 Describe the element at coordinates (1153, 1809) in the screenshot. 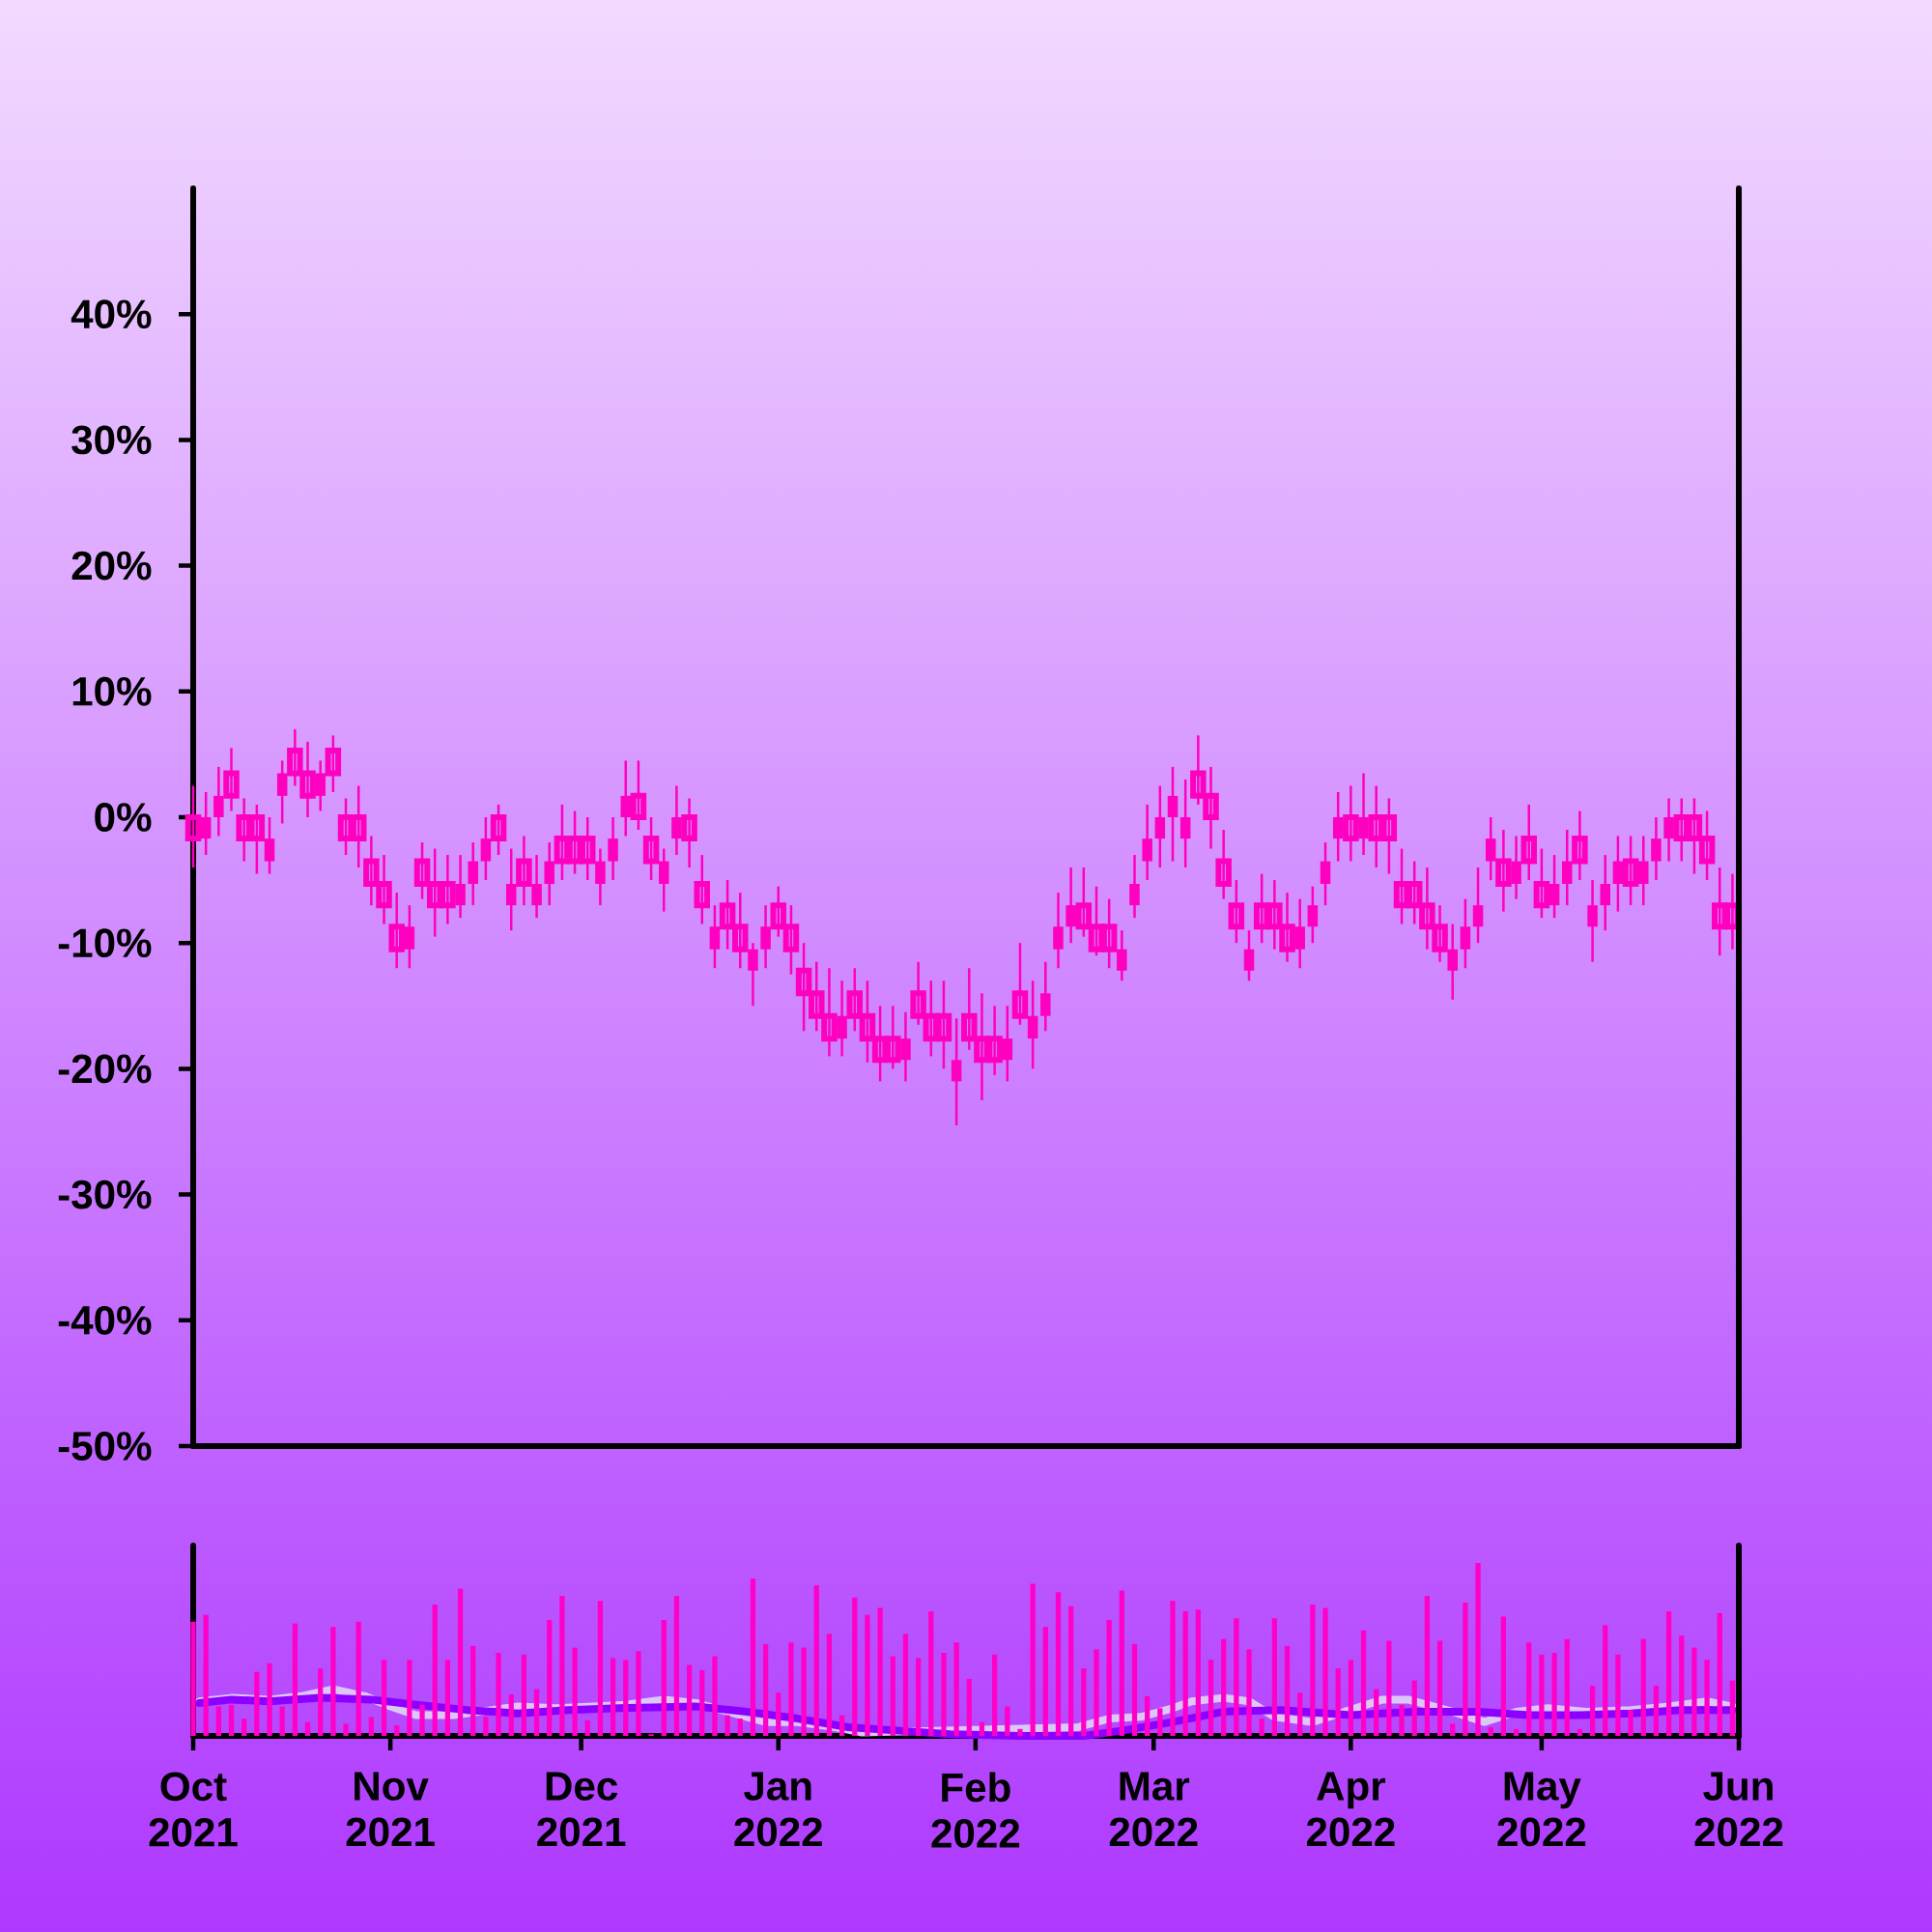

I see `x-tick-label: Mar 2022` at that location.